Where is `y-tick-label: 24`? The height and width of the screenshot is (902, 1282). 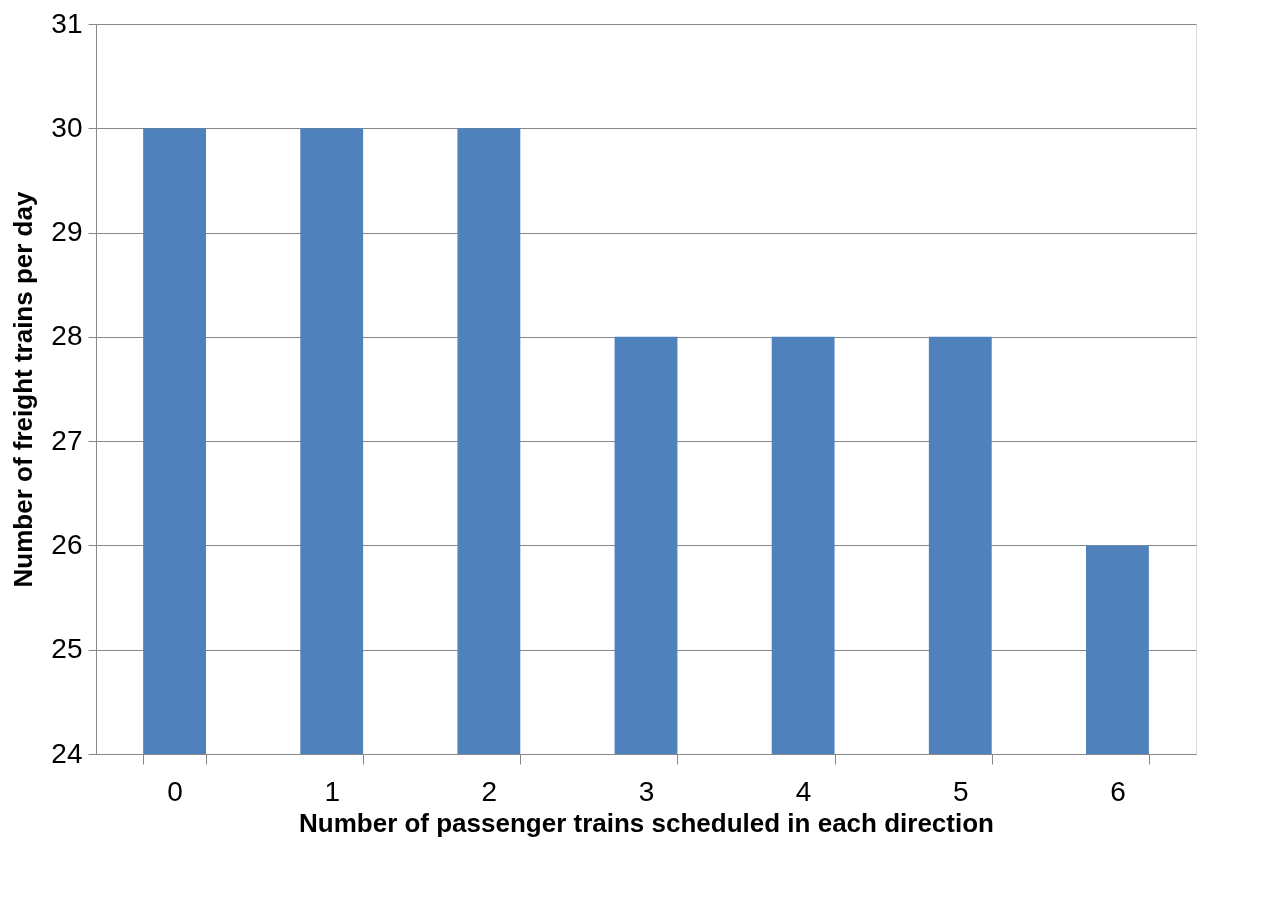
y-tick-label: 24 is located at coordinates (67, 753).